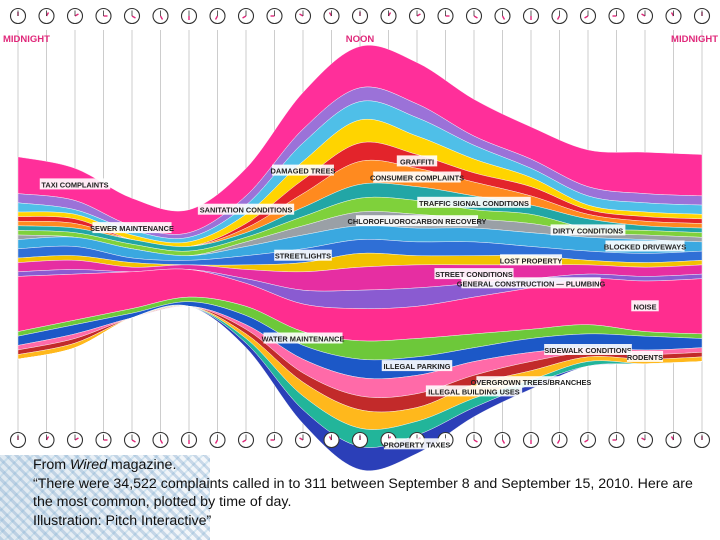 The image size is (720, 540). I want to click on series-label-text: STREET CONDITIONS, so click(474, 274).